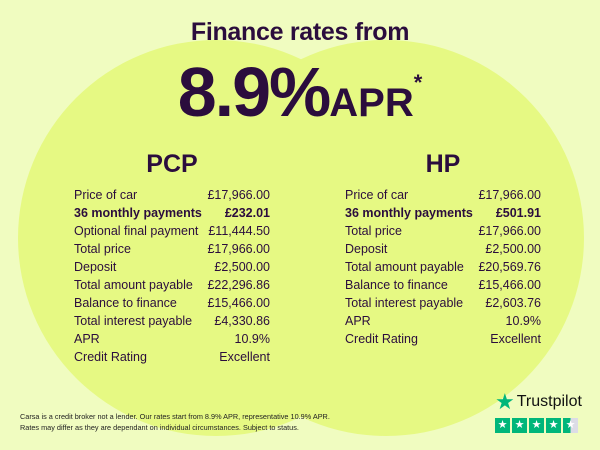 This screenshot has height=450, width=600. Describe the element at coordinates (549, 401) in the screenshot. I see `trustpilot-name: Trustpilot` at that location.